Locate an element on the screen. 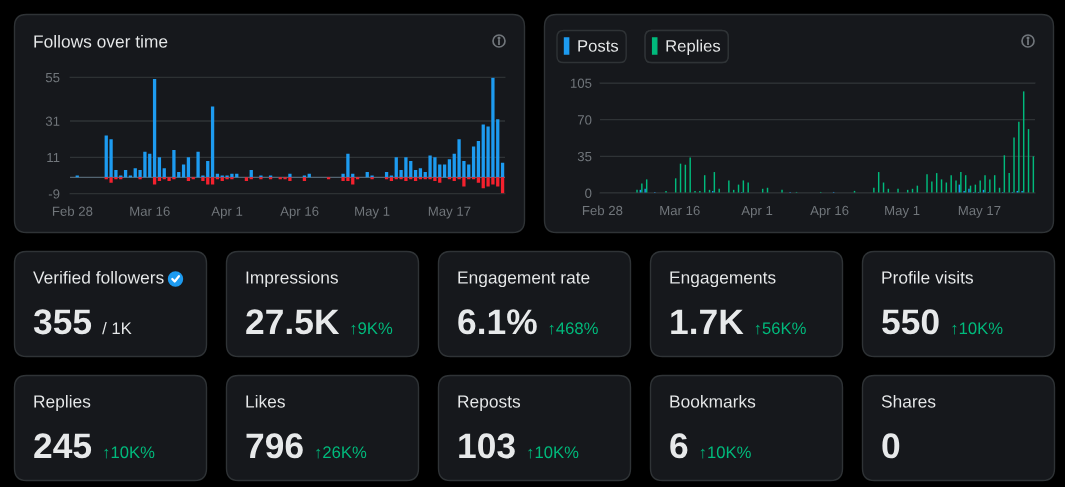 The height and width of the screenshot is (487, 1065). text: 355 is located at coordinates (62, 322).